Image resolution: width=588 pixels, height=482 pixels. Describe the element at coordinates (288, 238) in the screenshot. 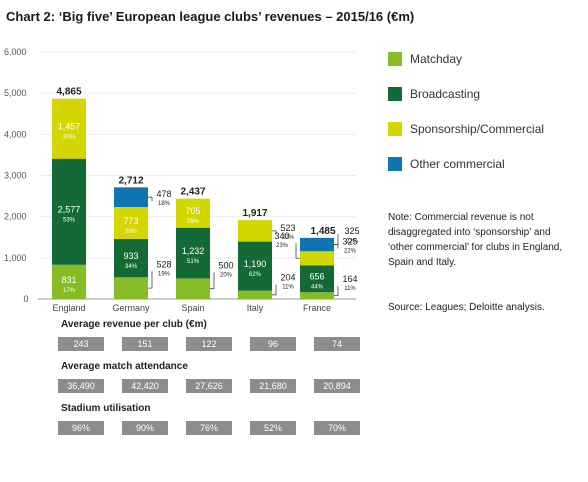

I see `bar-pct-label: 27%` at that location.